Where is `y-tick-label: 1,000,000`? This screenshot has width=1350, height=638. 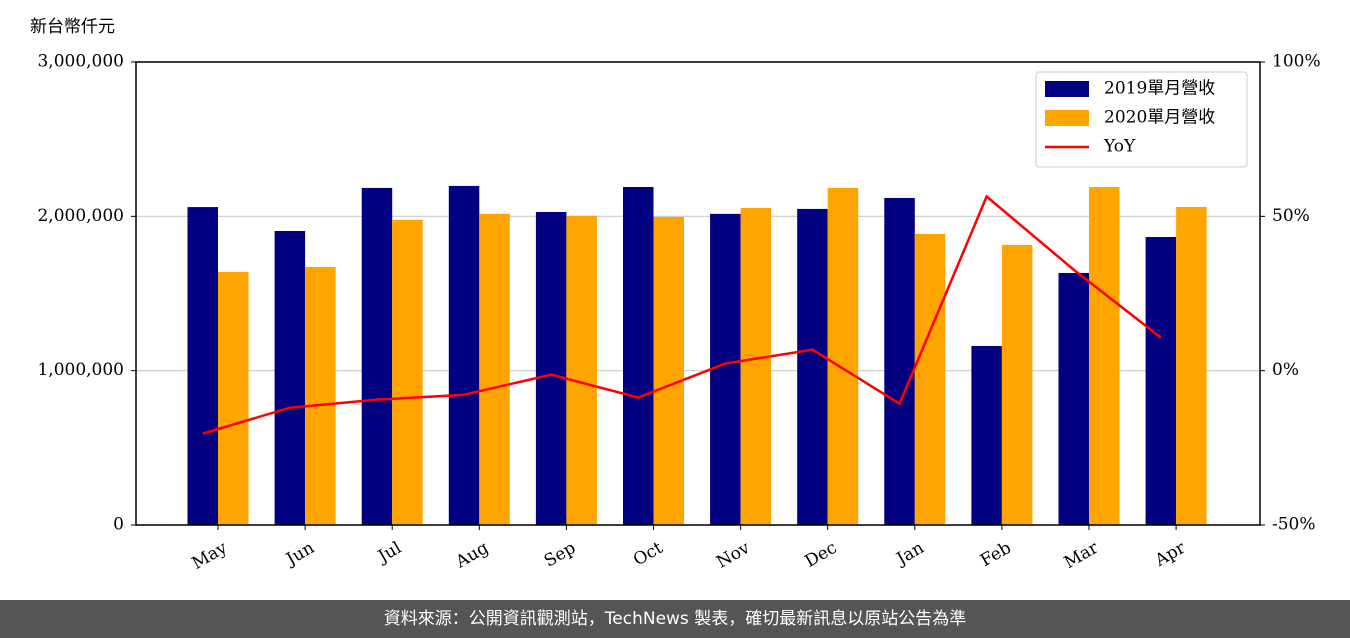
y-tick-label: 1,000,000 is located at coordinates (80, 370).